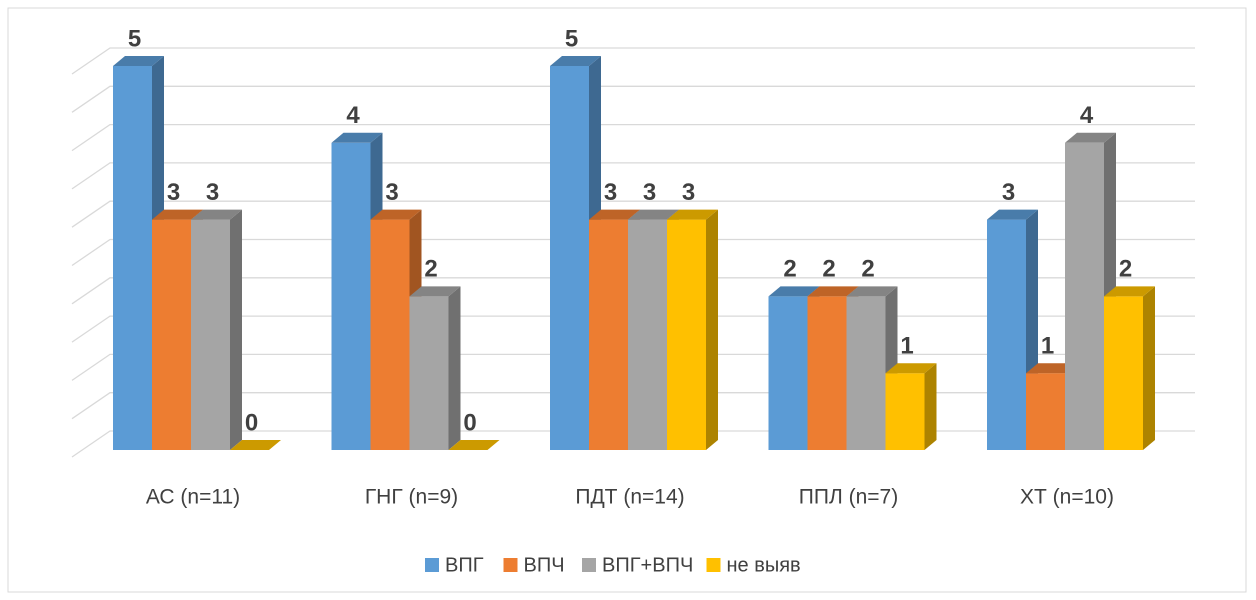  What do you see at coordinates (647, 565) in the screenshot?
I see `legend-label: ВПГ+ВПЧ` at bounding box center [647, 565].